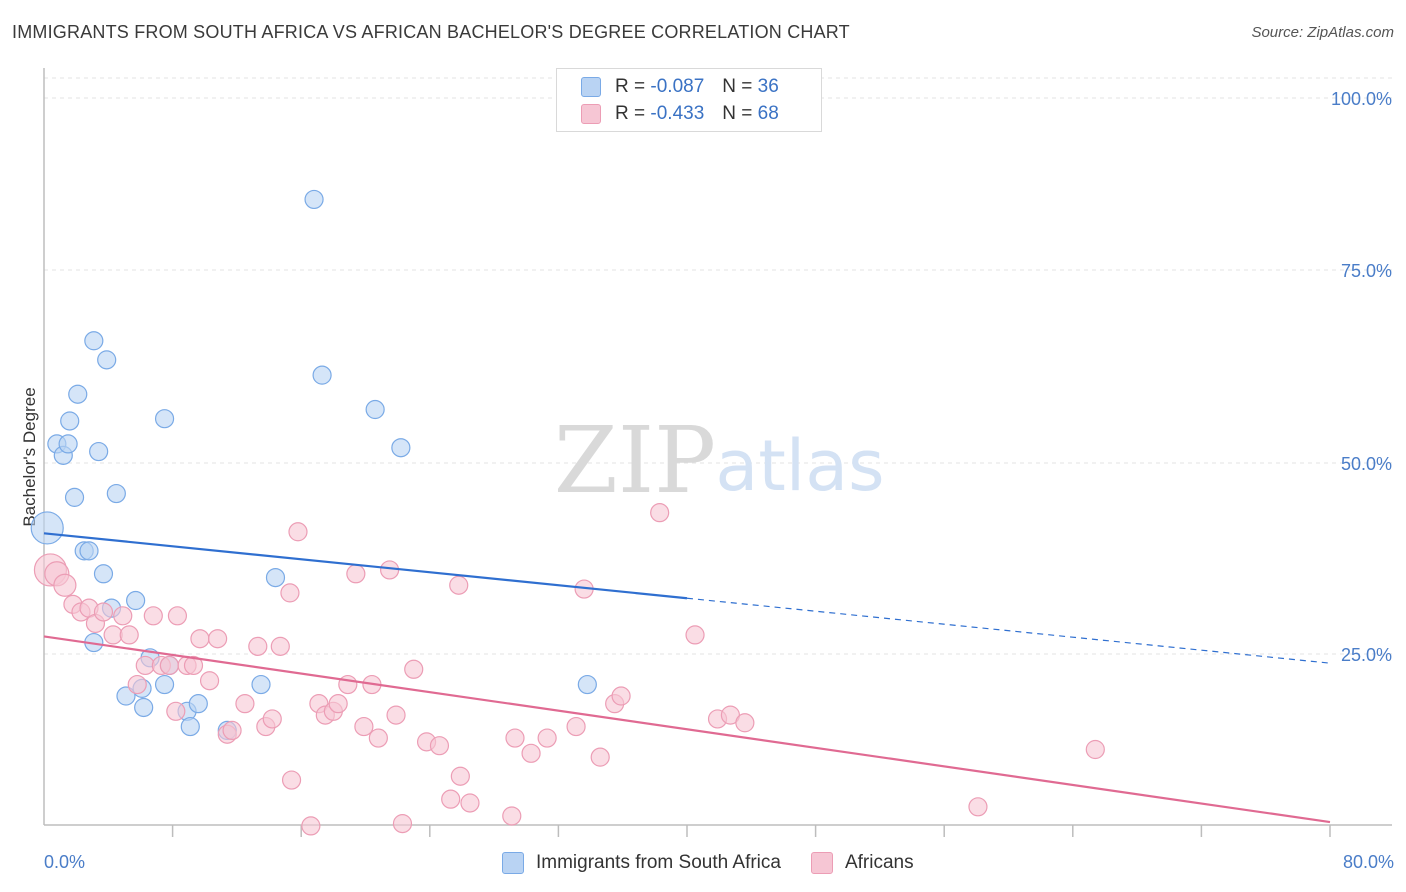 This screenshot has height=892, width=1406. What do you see at coordinates (799, 466) in the screenshot?
I see `watermark-atlas: atlas` at bounding box center [799, 466].